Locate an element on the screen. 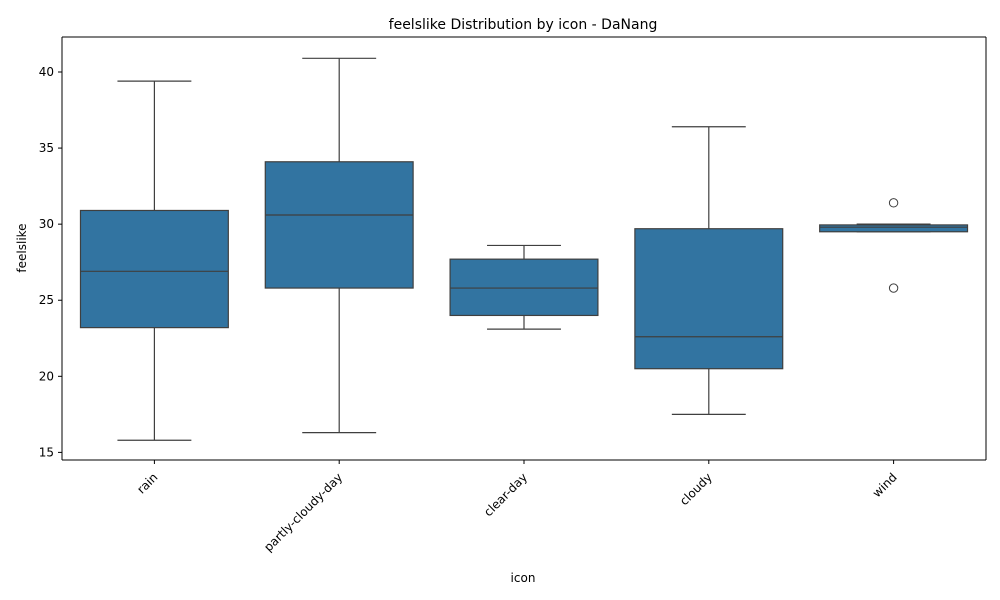 The image size is (1000, 600). chart-title: feelslike Distribution by icon - DaNang is located at coordinates (523, 25).